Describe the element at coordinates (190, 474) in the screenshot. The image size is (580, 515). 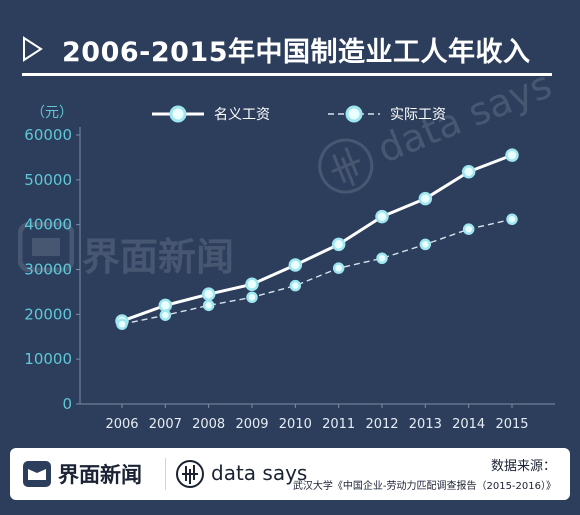
I see `datasays-logo-icon` at that location.